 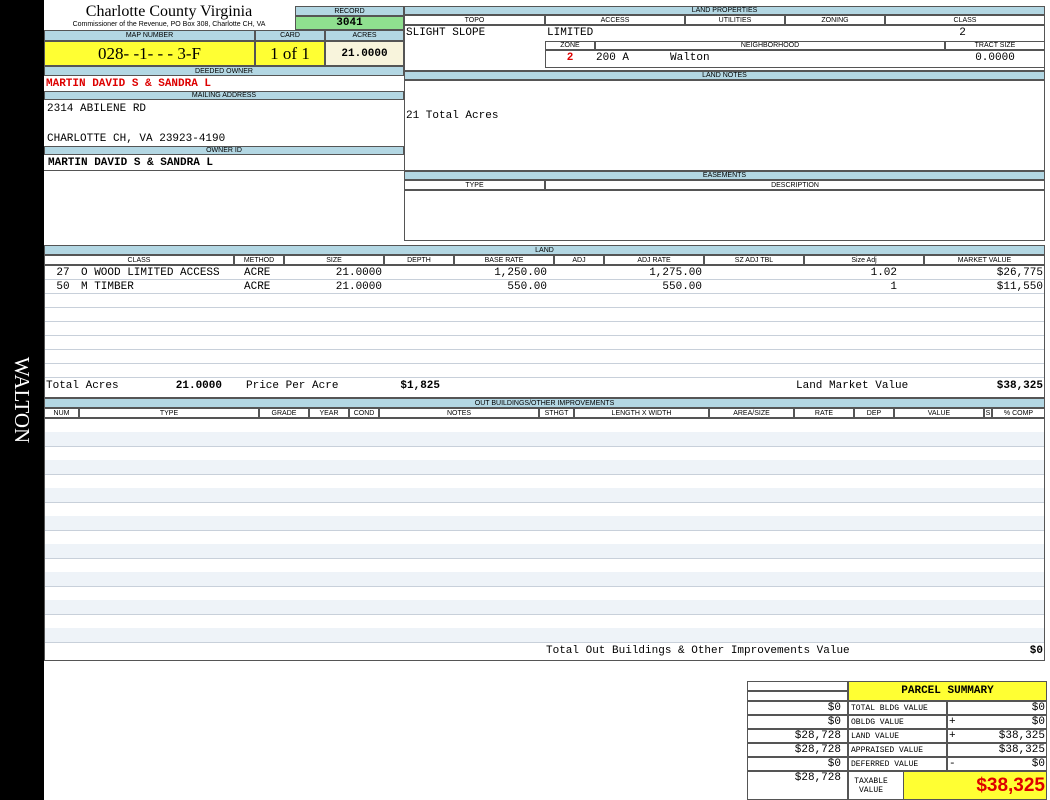 I want to click on land-market-value: $26,775, so click(x=1019, y=273).